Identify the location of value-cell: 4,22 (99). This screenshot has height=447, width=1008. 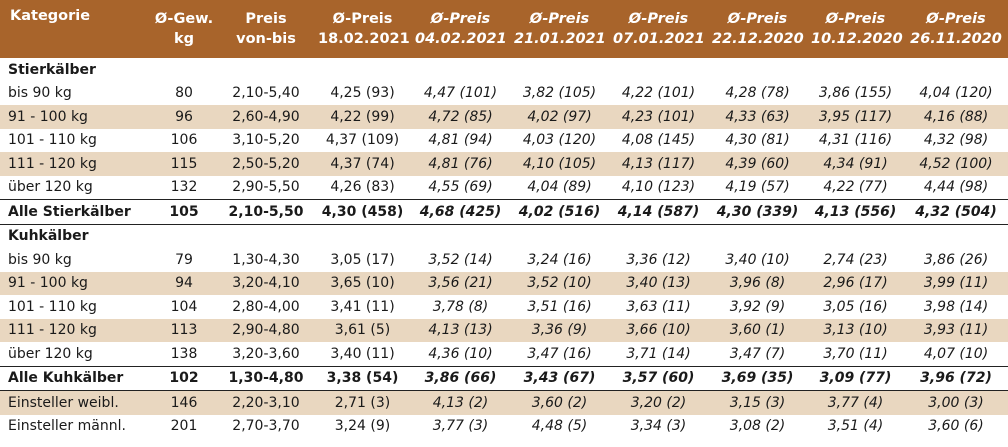
(362, 117).